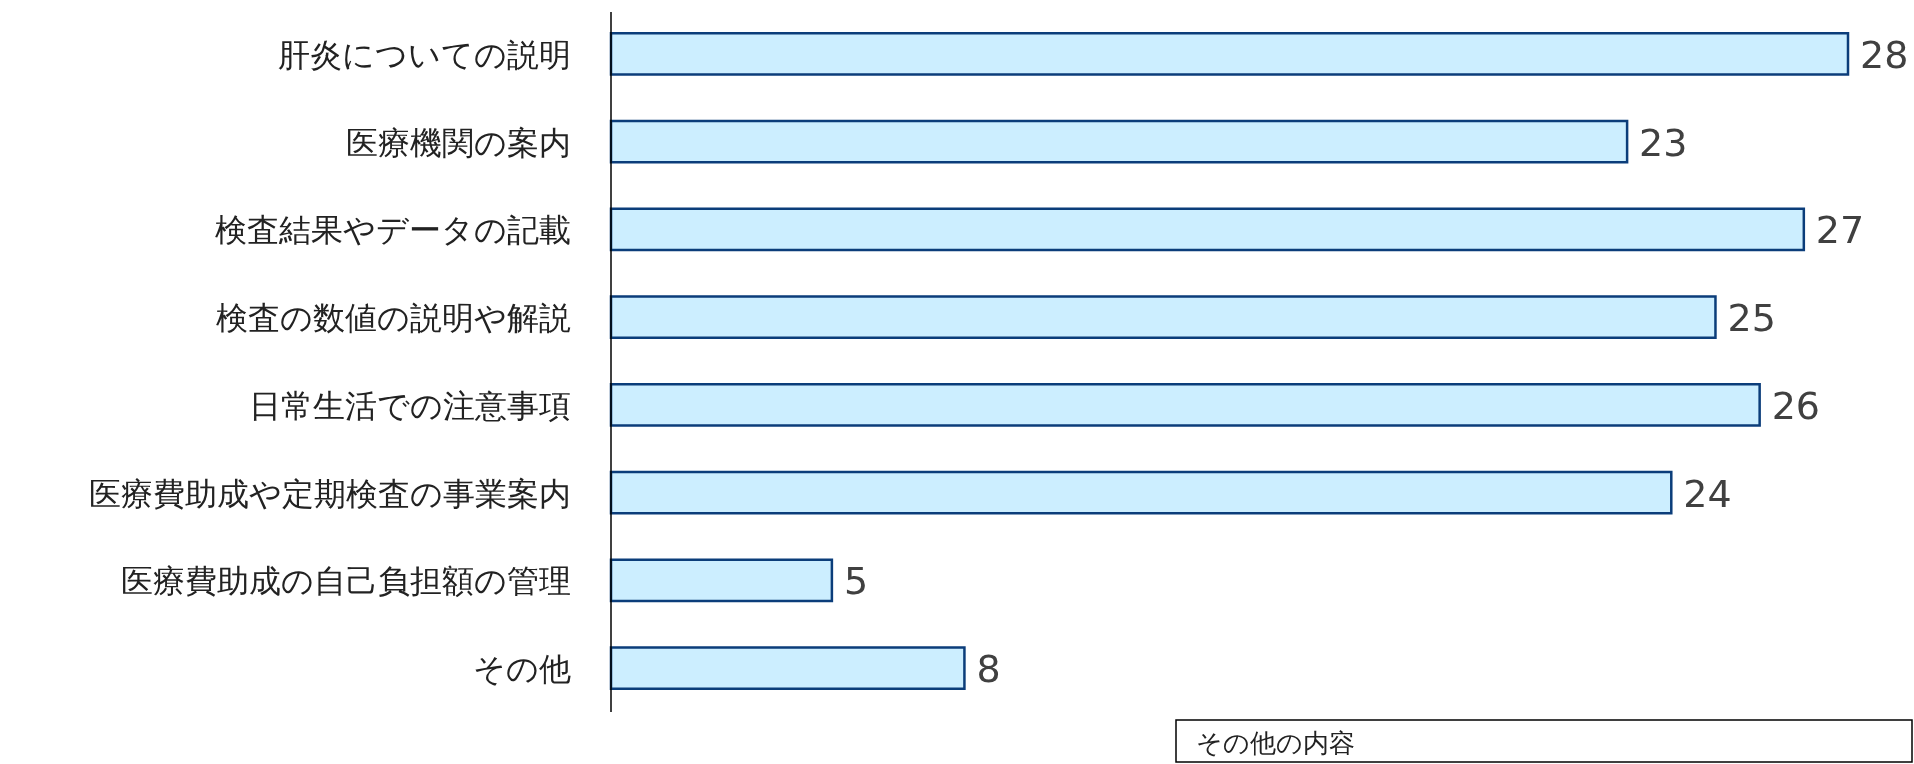 This screenshot has width=1914, height=764. What do you see at coordinates (522, 669) in the screenshot?
I see `y-tick-label: その他` at bounding box center [522, 669].